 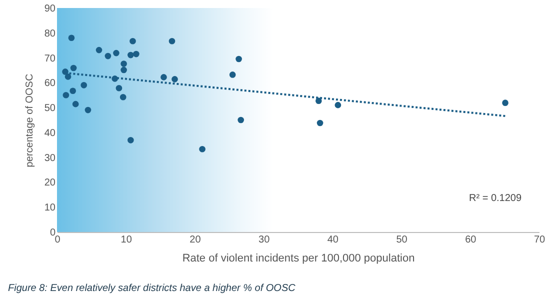 I want to click on y-tick-label: 70, so click(x=50, y=58).